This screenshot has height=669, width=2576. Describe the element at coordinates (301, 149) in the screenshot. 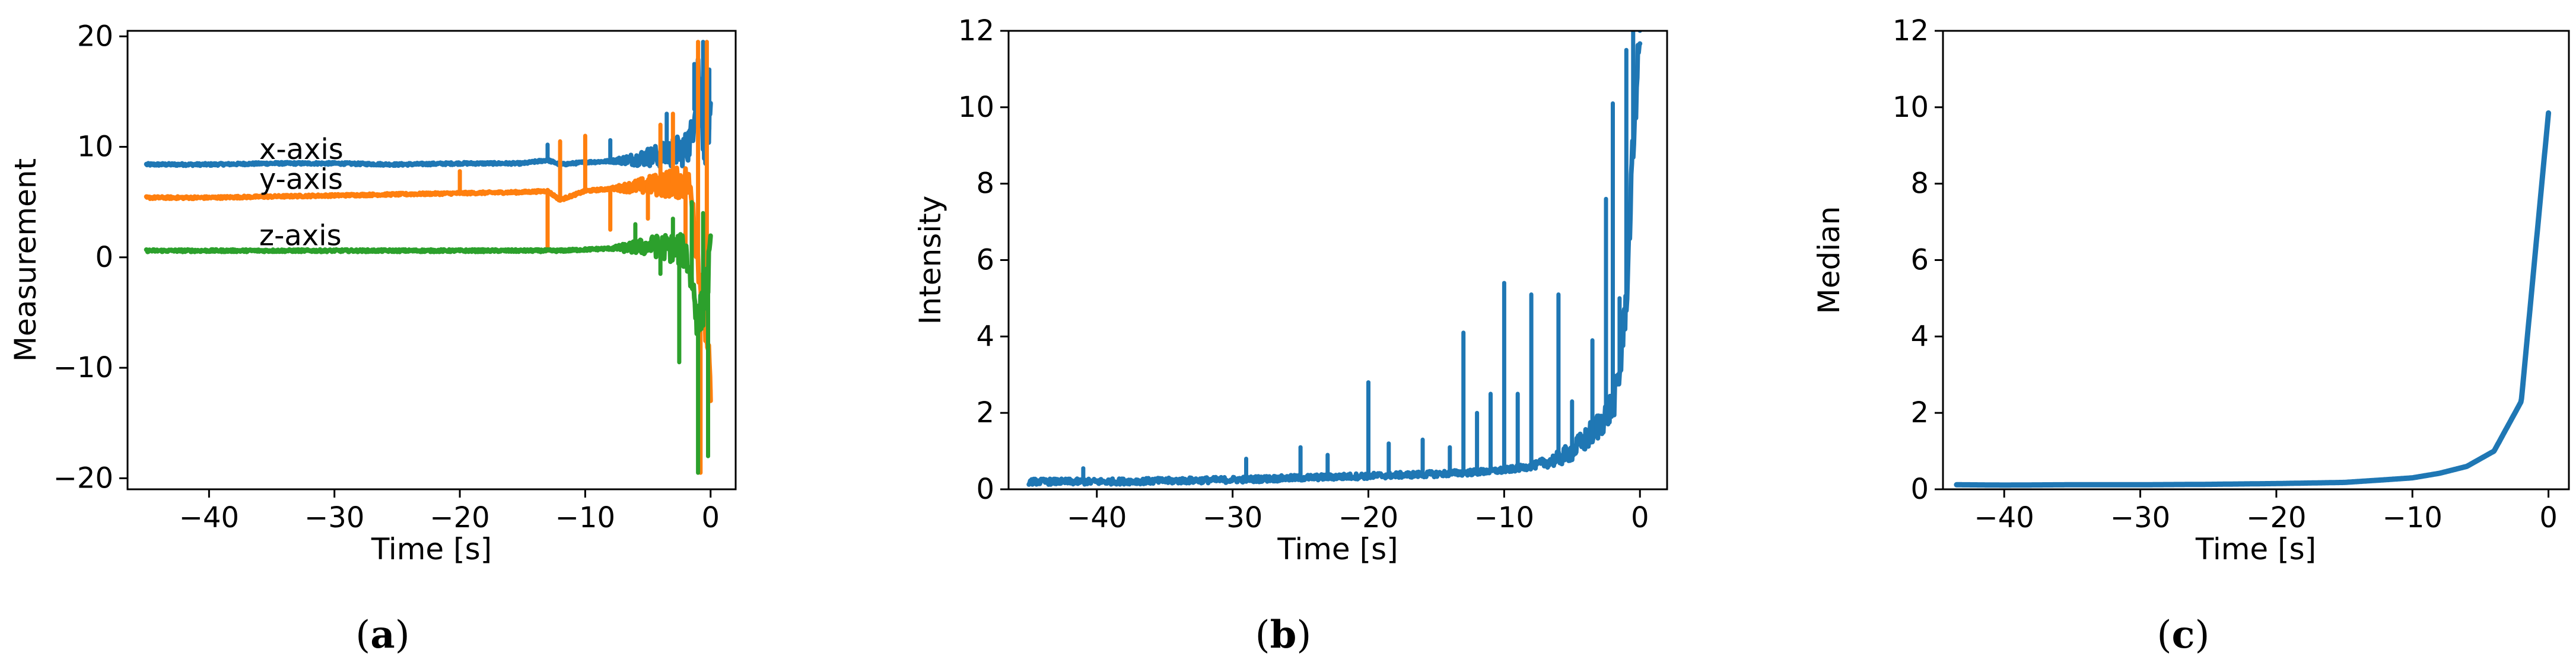

I see `series-annotation: x-axis` at that location.